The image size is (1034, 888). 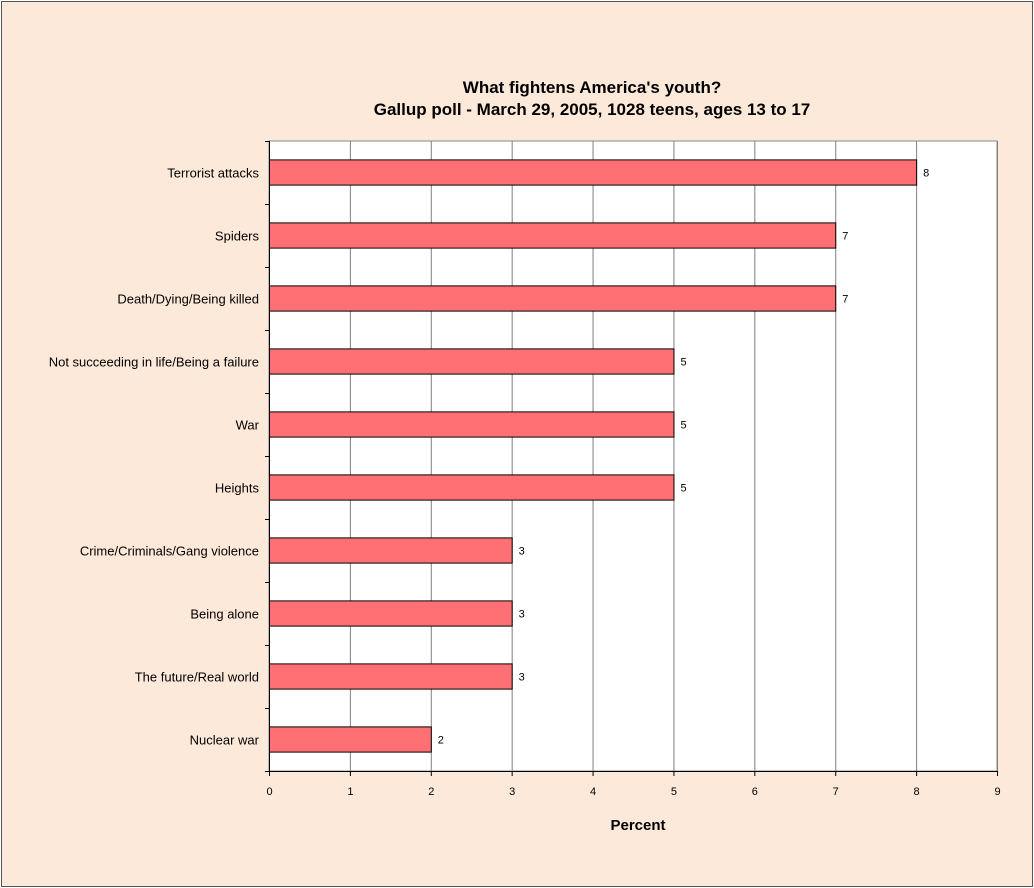 I want to click on x-tick-label: 1, so click(x=350, y=792).